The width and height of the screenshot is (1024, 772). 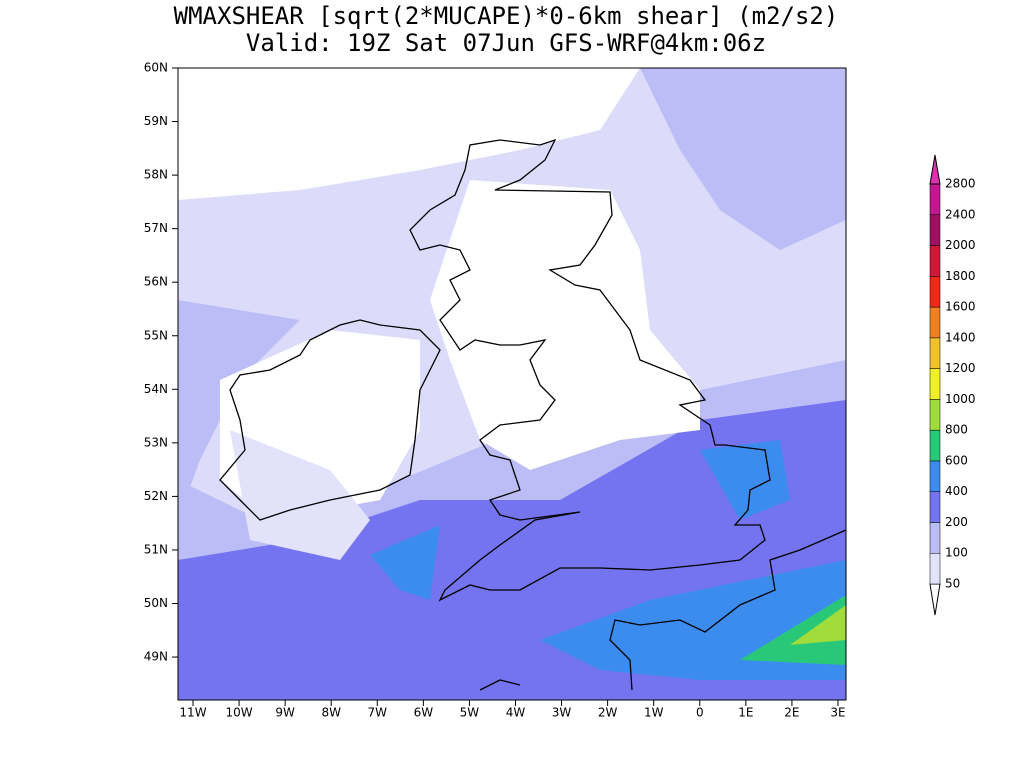 I want to click on colorbar-label: 400, so click(x=956, y=491).